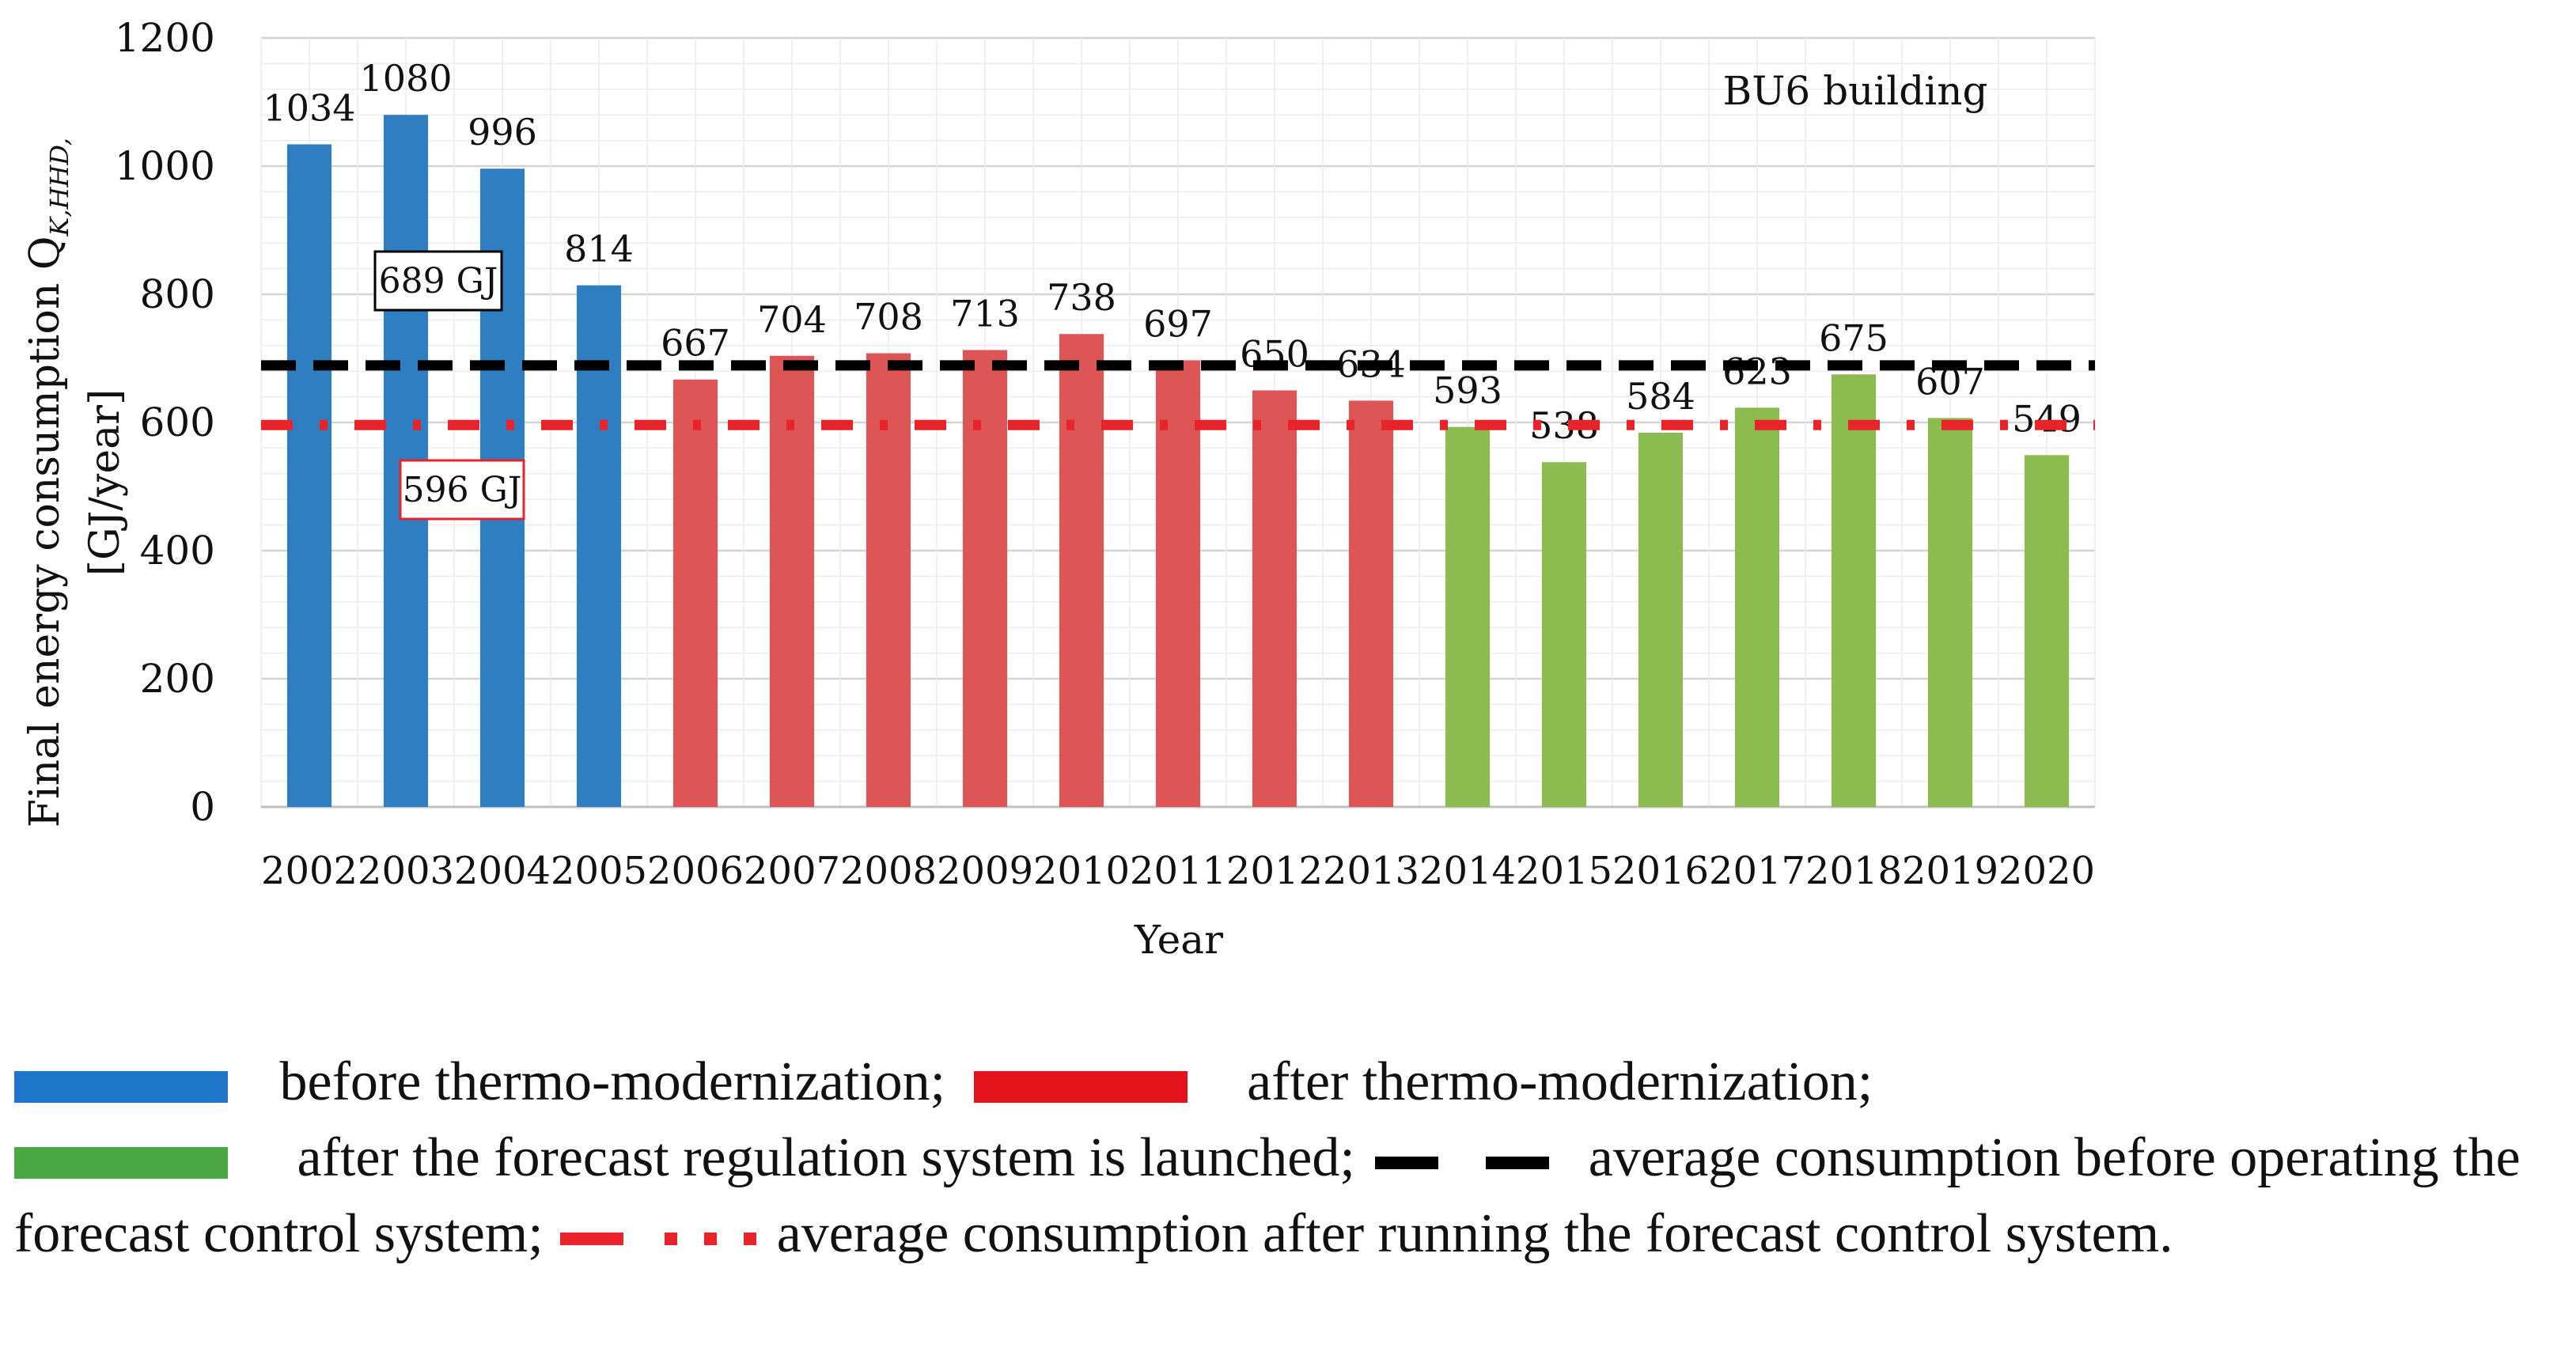 Image resolution: width=2576 pixels, height=1367 pixels. I want to click on x-tick-label: 2018, so click(1853, 871).